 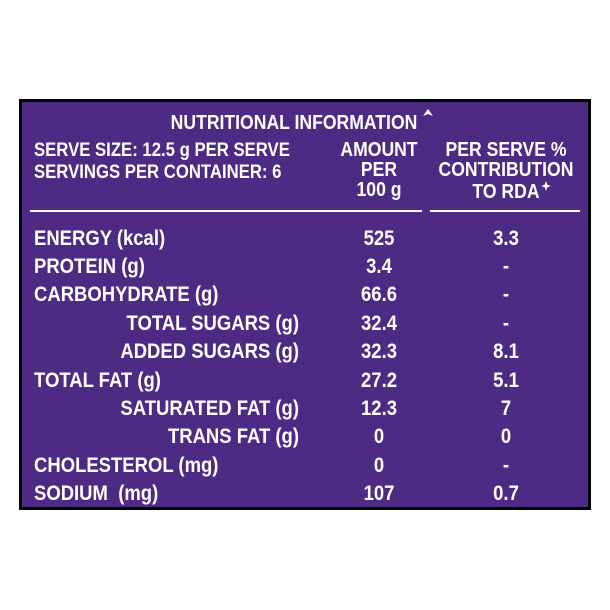 What do you see at coordinates (506, 238) in the screenshot?
I see `rda-per-serve: 3.3` at bounding box center [506, 238].